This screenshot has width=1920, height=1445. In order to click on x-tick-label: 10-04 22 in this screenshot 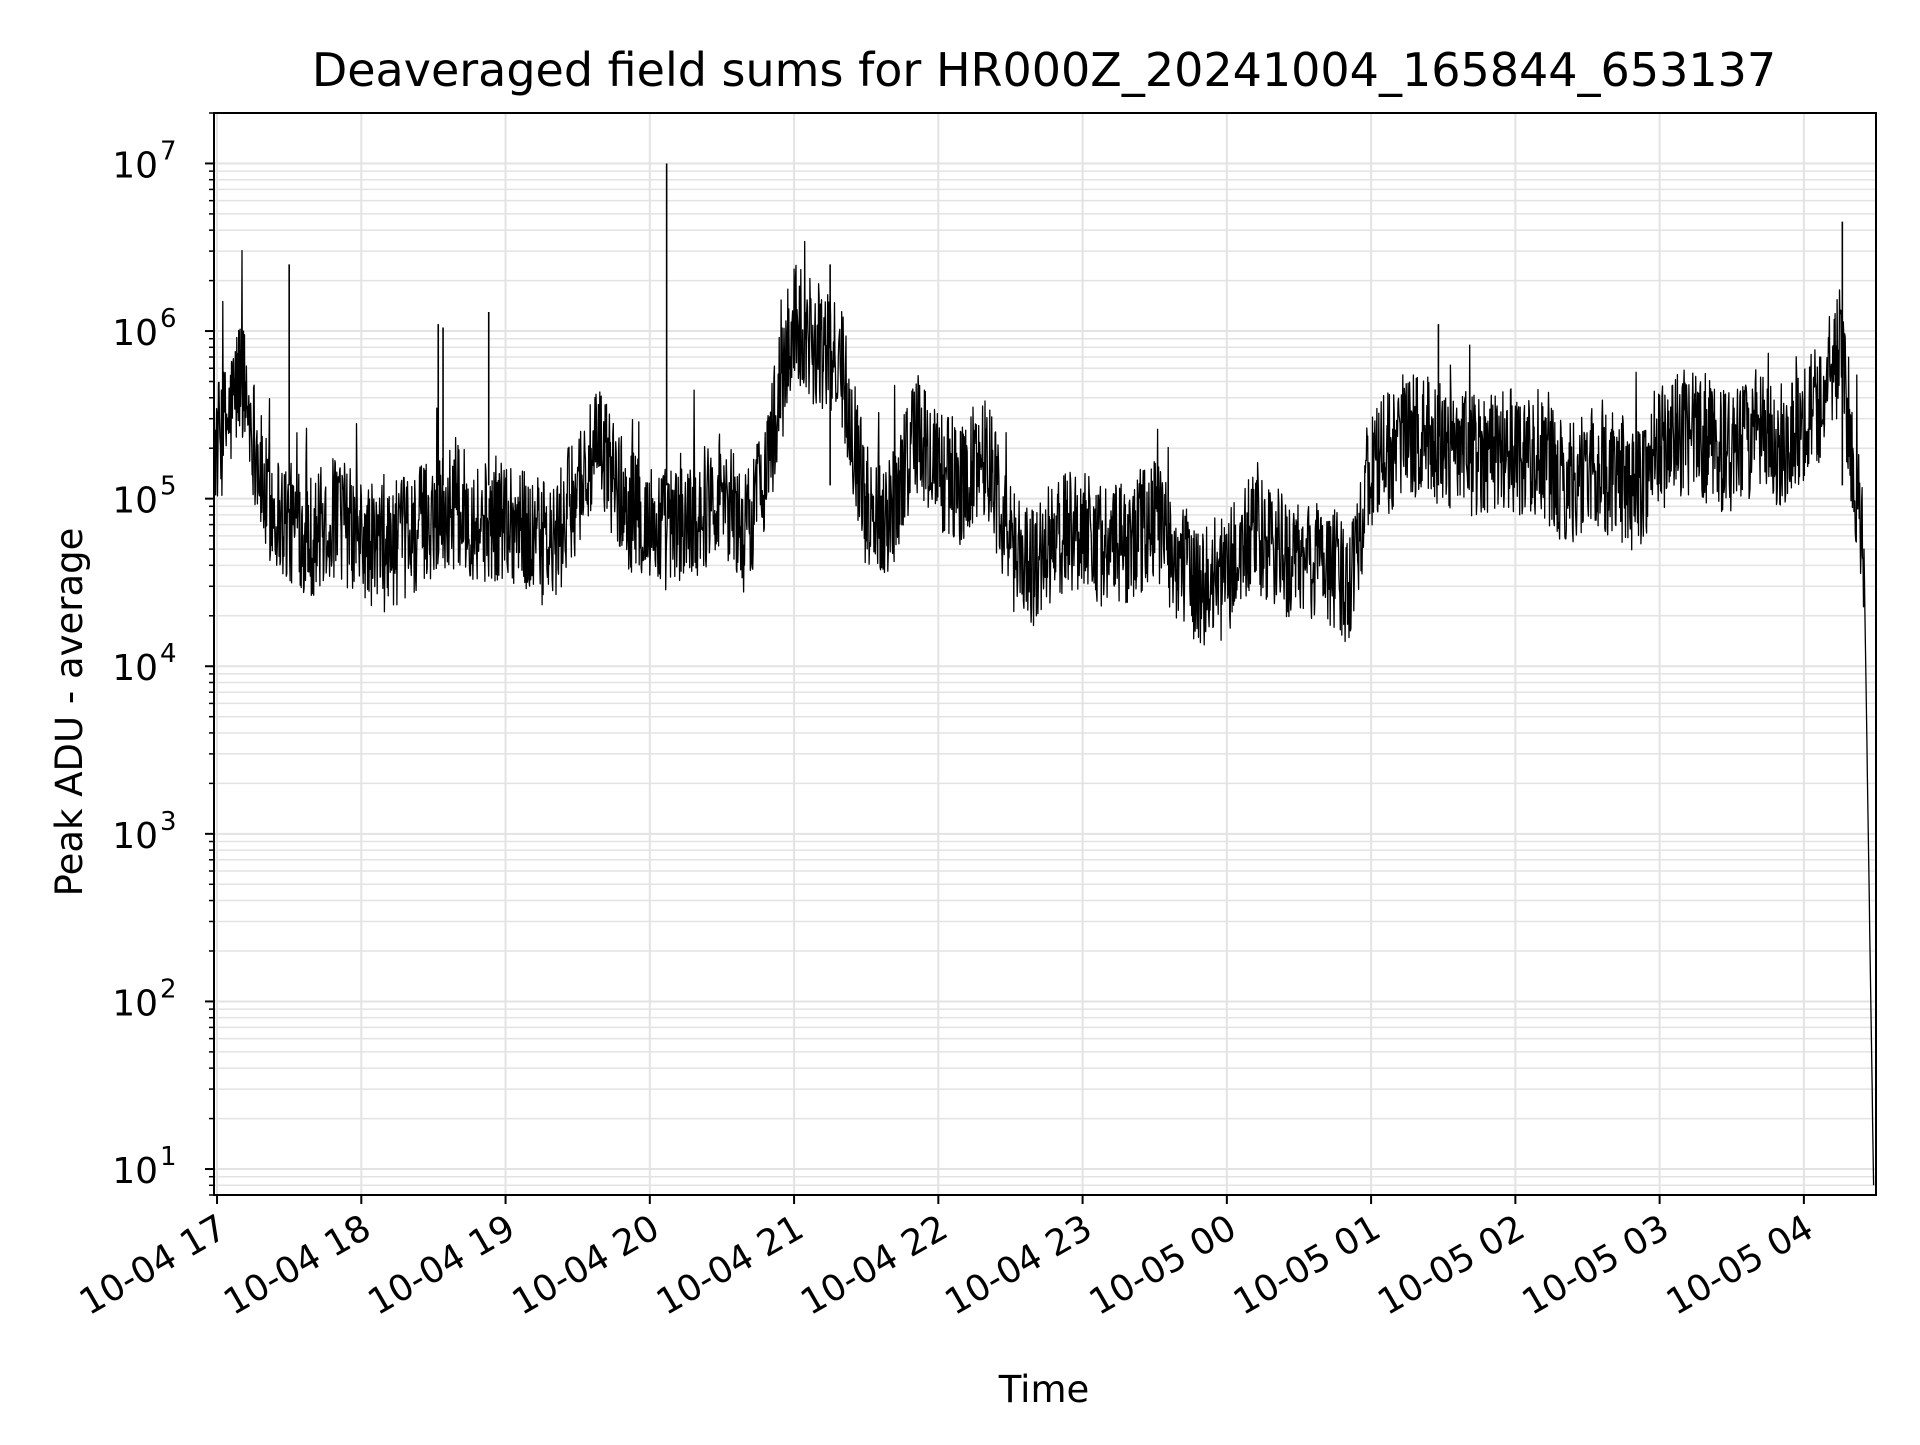, I will do `click(874, 1265)`.